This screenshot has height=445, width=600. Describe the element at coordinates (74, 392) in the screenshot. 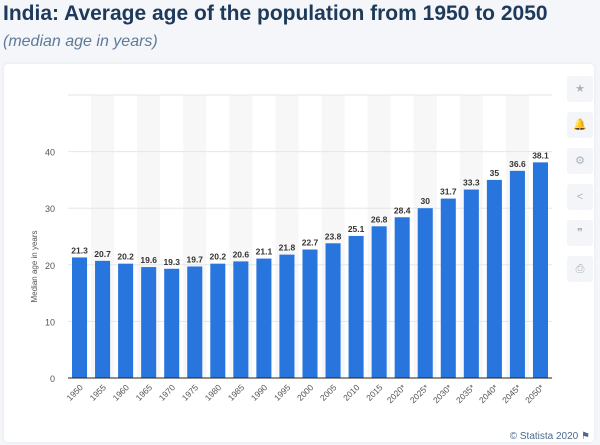

I see `x-tick-label: 1950` at that location.